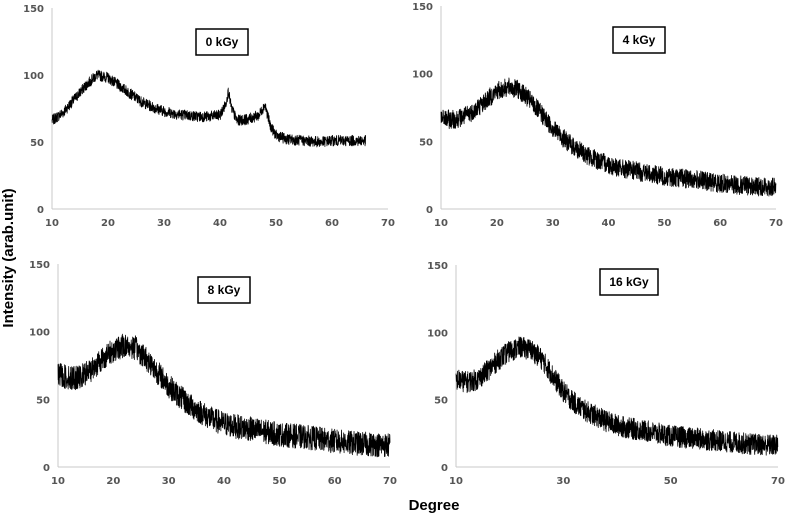  What do you see at coordinates (434, 505) in the screenshot?
I see `x-axis-label: Degree` at bounding box center [434, 505].